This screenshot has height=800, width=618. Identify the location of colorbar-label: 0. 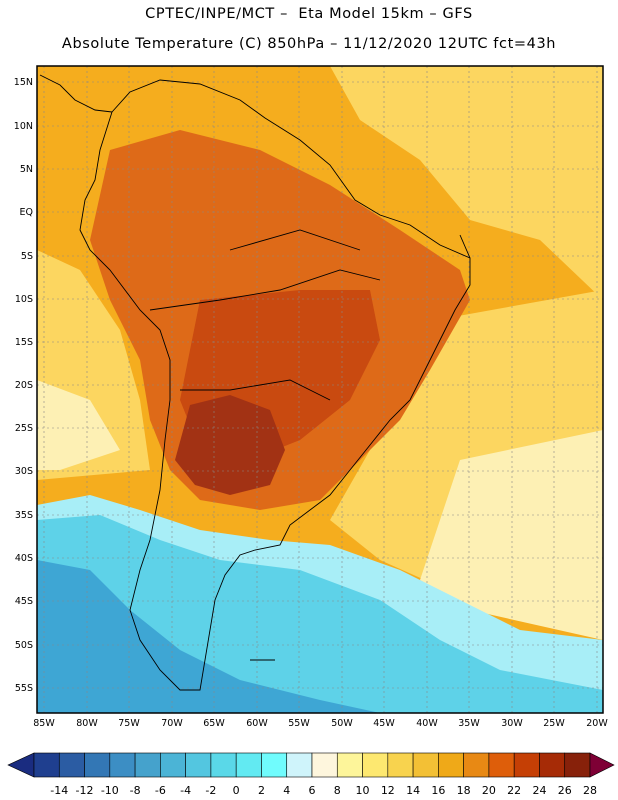
(236, 790).